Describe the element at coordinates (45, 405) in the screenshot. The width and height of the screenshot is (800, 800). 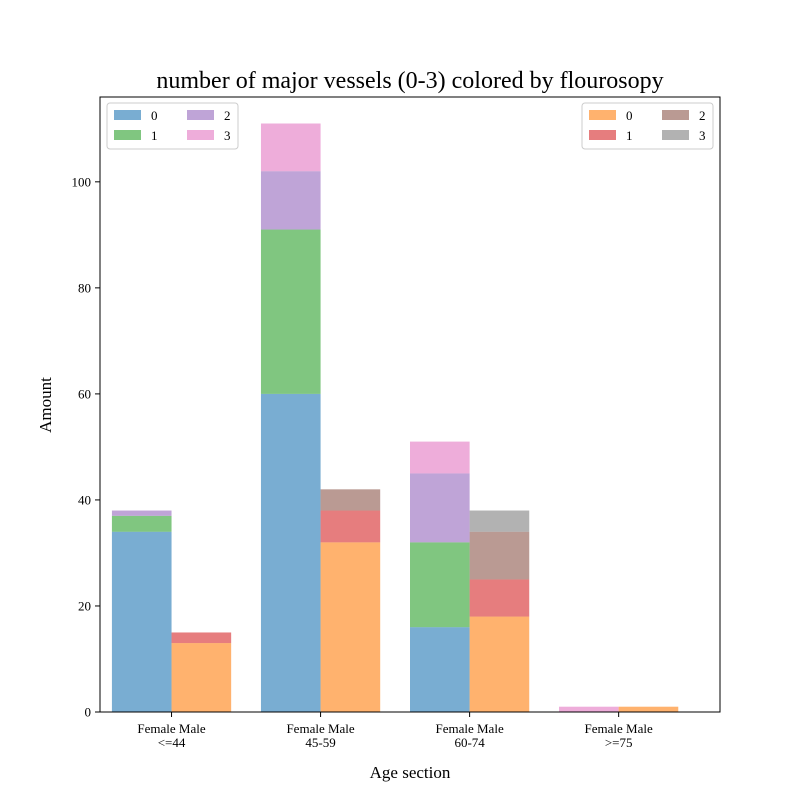
I see `y-axis-label: Amount` at that location.